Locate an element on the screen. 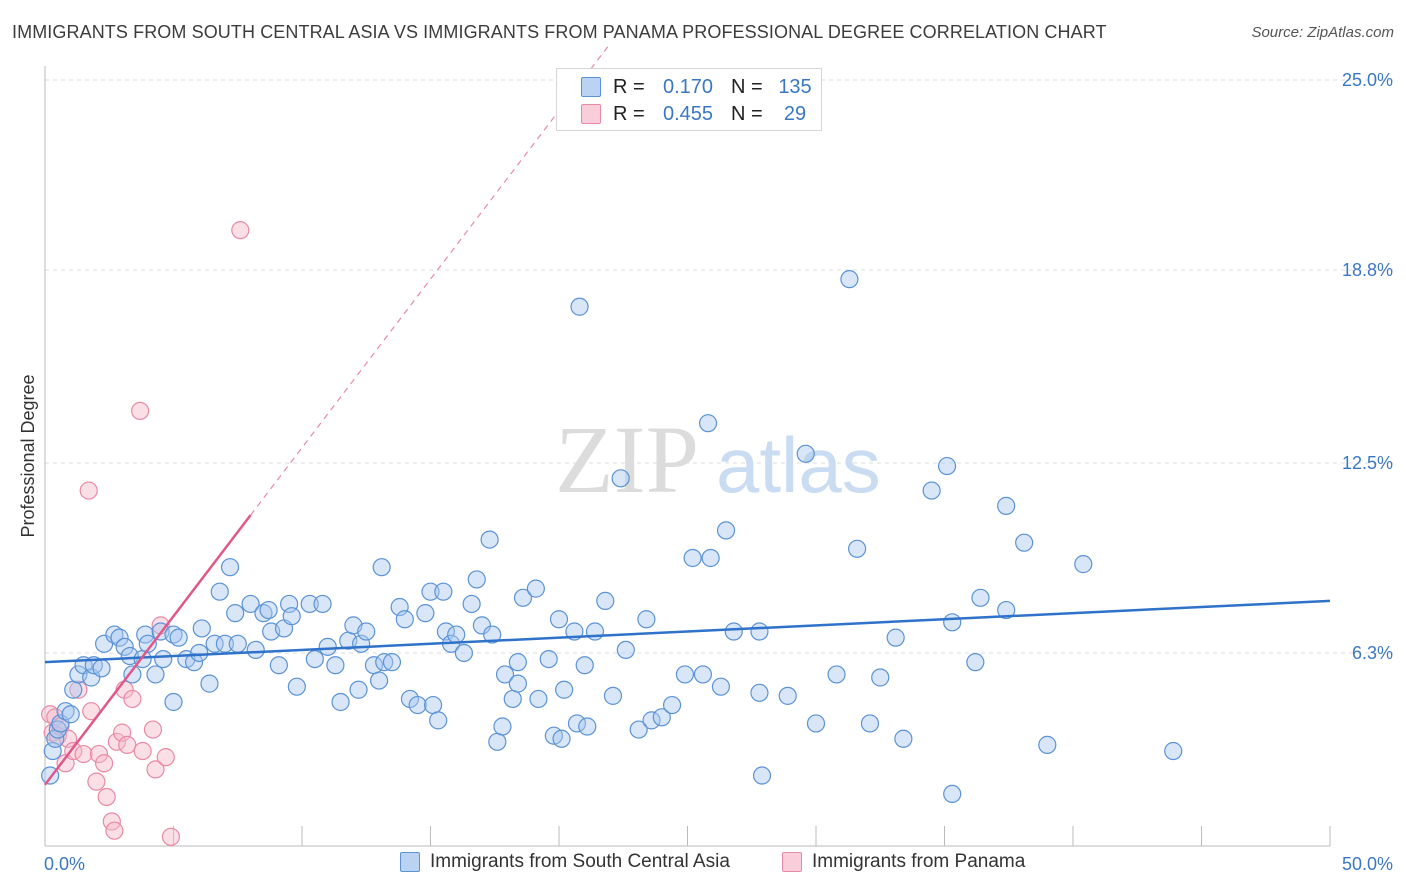 The width and height of the screenshot is (1406, 892). y-tick-labels: 6.3% 12.5% 18.8% 25.0% is located at coordinates (1367, 366).